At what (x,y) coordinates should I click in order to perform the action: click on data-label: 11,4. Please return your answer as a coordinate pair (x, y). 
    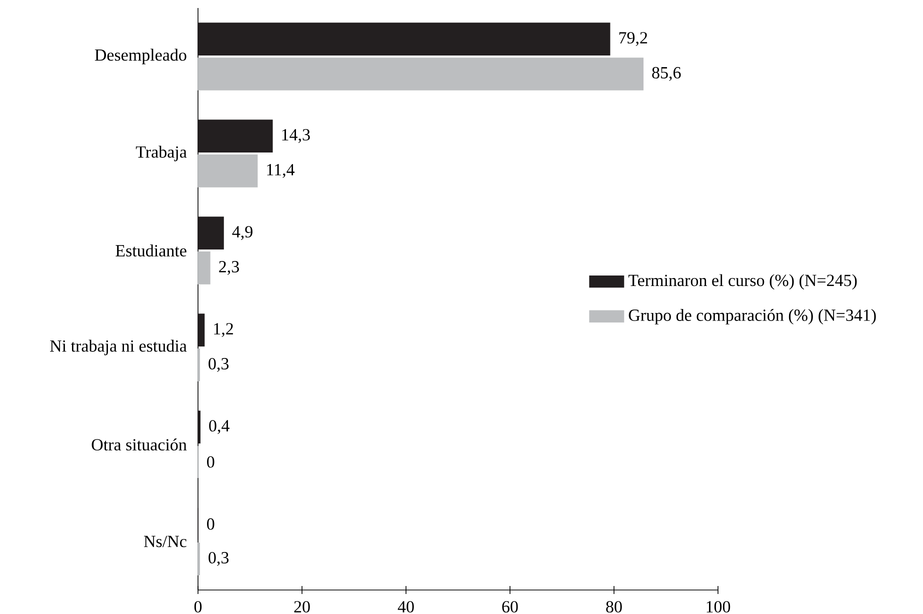
    Looking at the image, I should click on (281, 171).